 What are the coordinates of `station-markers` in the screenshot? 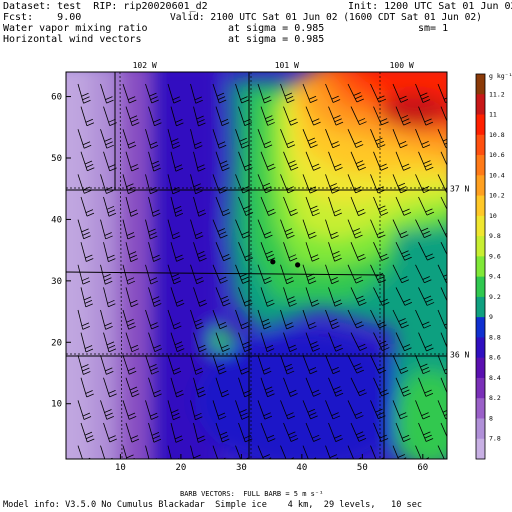 It's located at (285, 263).